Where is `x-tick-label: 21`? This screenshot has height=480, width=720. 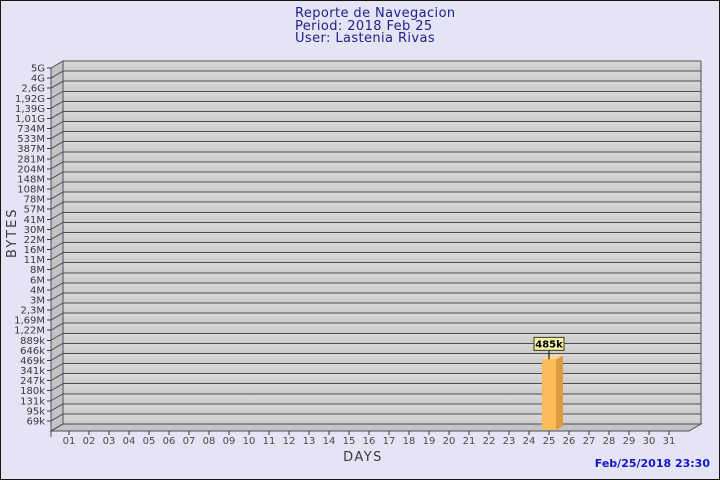
x-tick-label: 21 is located at coordinates (469, 441).